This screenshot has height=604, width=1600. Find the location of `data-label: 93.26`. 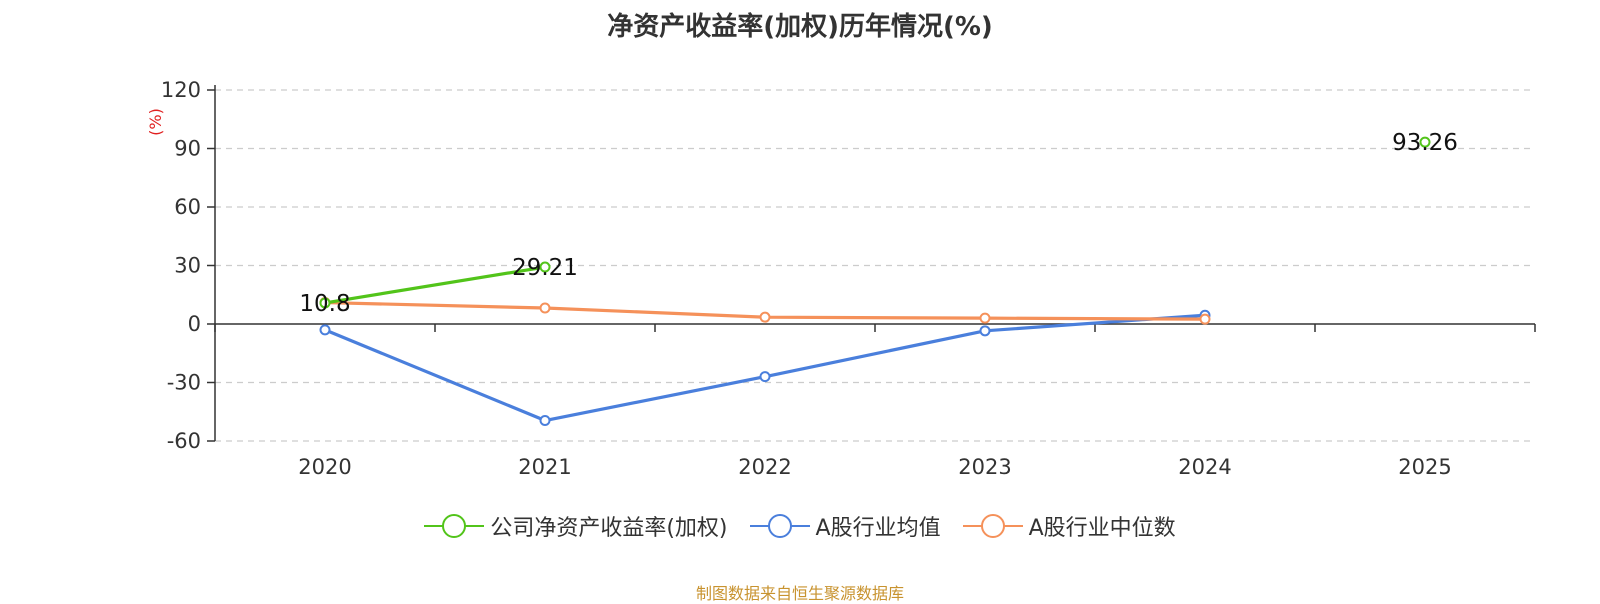

data-label: 93.26 is located at coordinates (1425, 143).